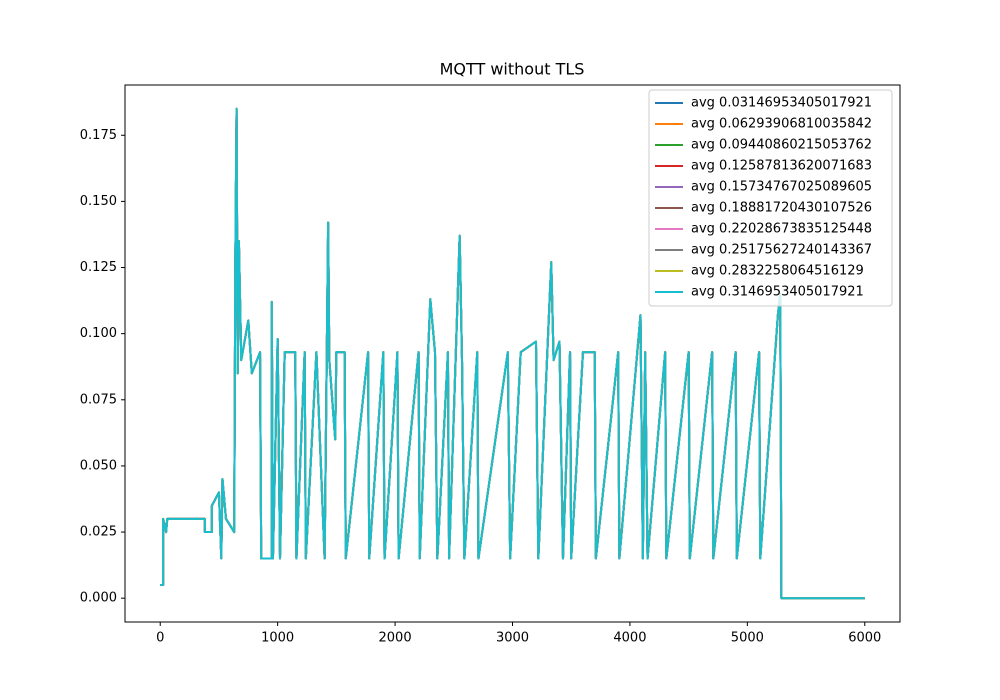 Image resolution: width=1000 pixels, height=700 pixels. Describe the element at coordinates (777, 292) in the screenshot. I see `legend-label: avg 0.3146953405017921` at that location.